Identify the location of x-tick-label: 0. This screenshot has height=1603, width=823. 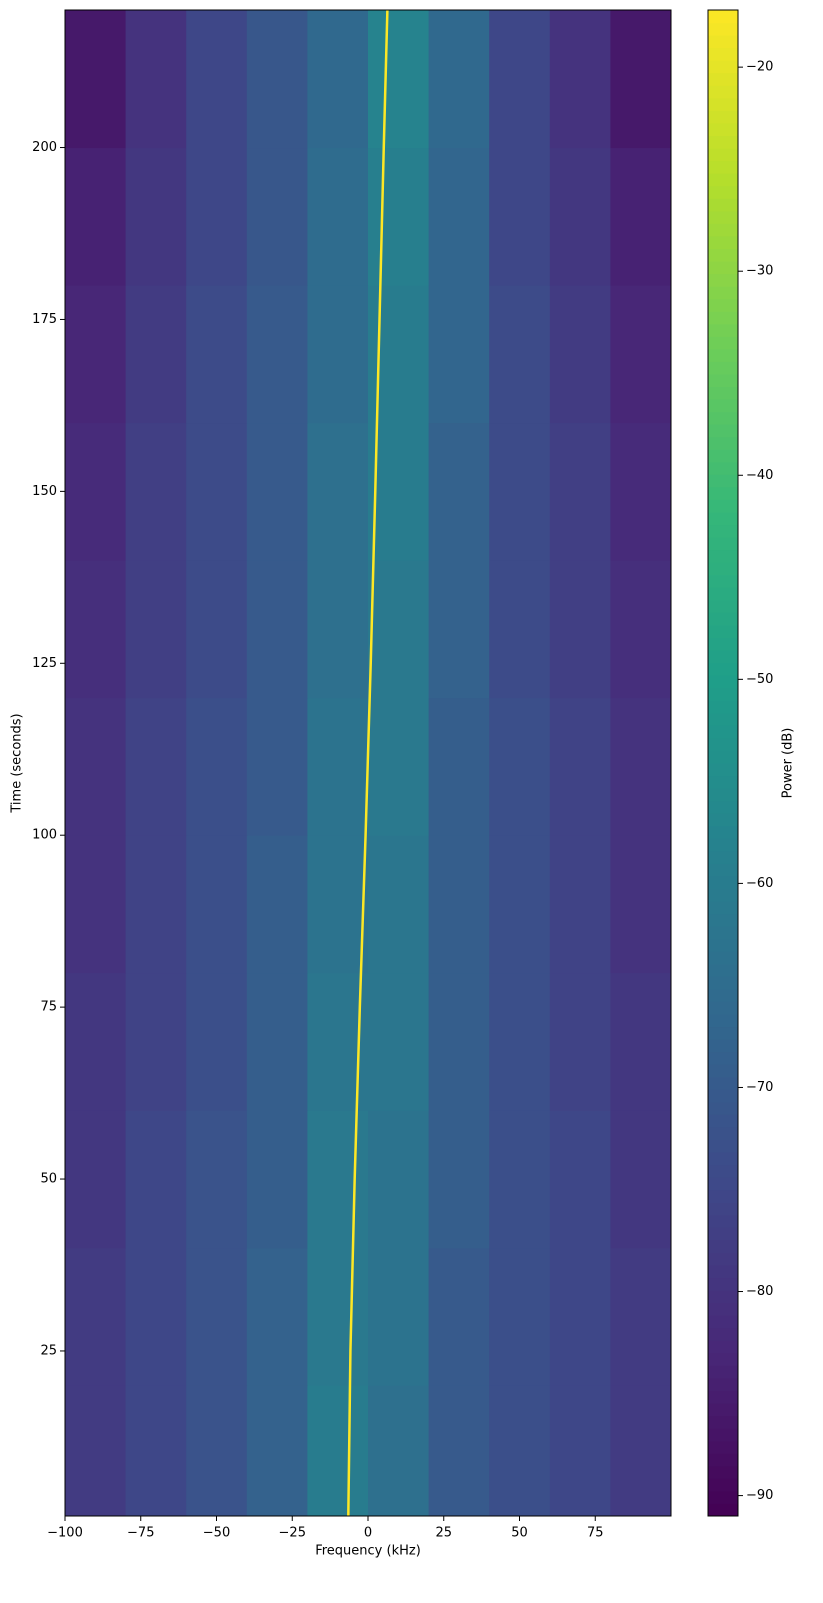
(368, 1533).